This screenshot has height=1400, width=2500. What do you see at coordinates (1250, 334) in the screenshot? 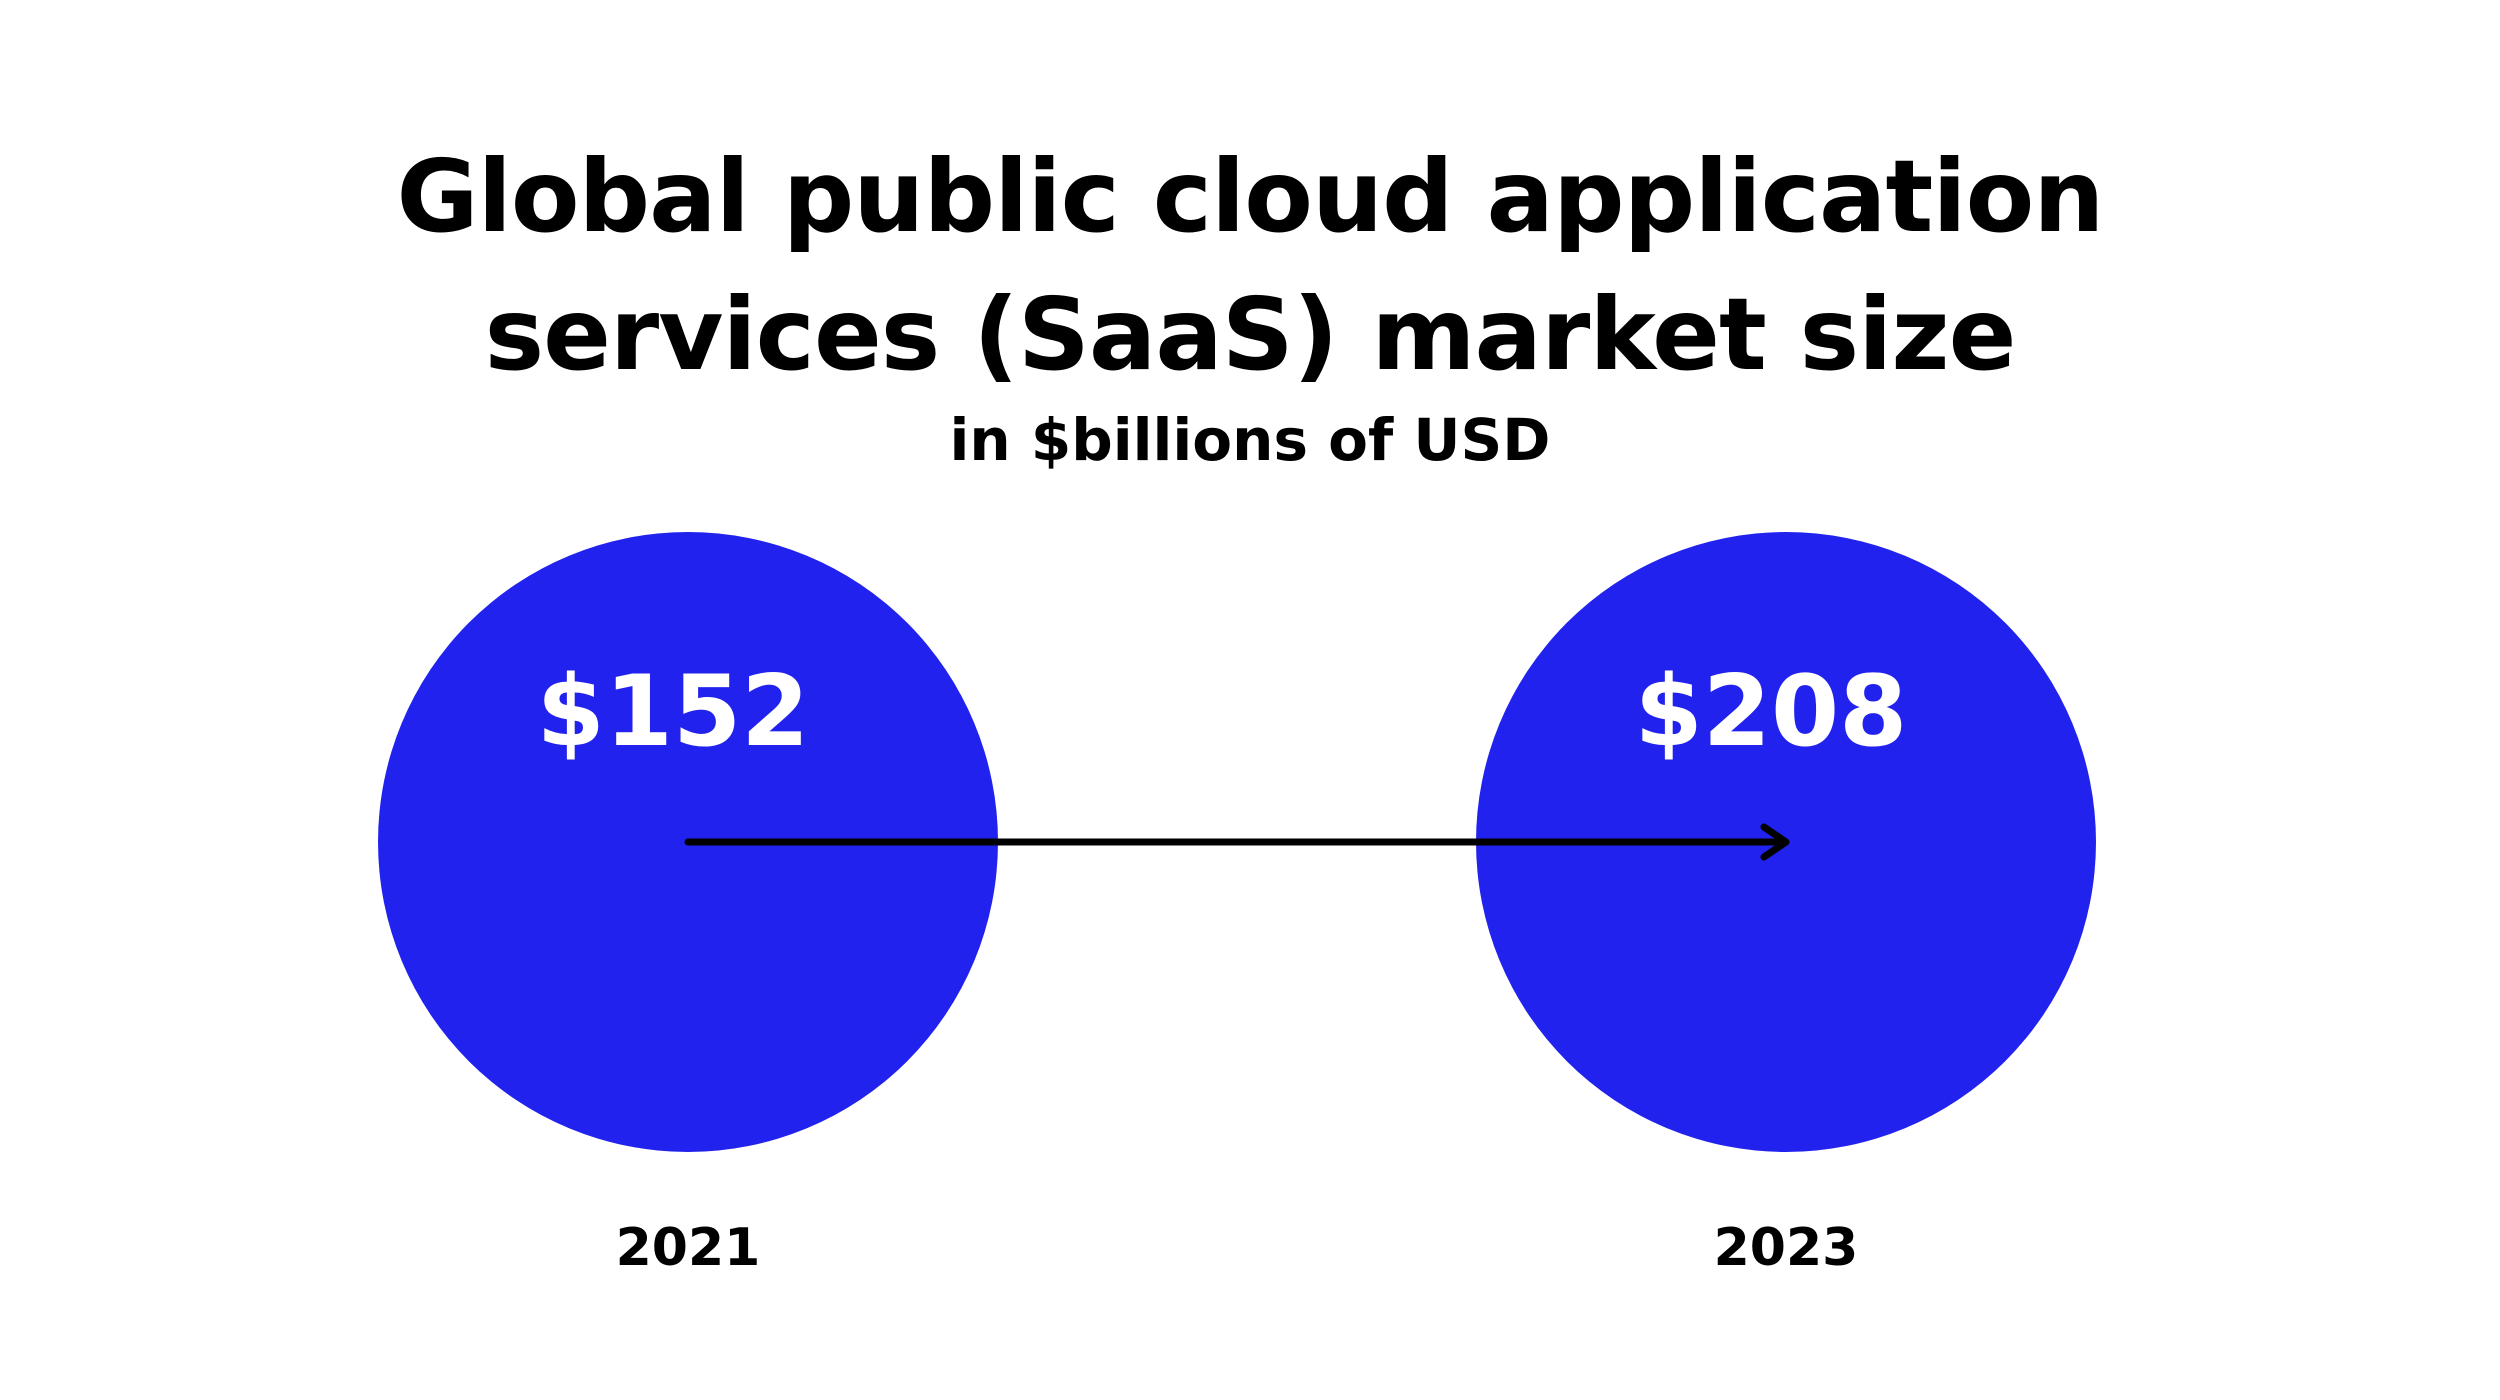
I see `chart-title-line-2: services (SaaS) market size` at bounding box center [1250, 334].